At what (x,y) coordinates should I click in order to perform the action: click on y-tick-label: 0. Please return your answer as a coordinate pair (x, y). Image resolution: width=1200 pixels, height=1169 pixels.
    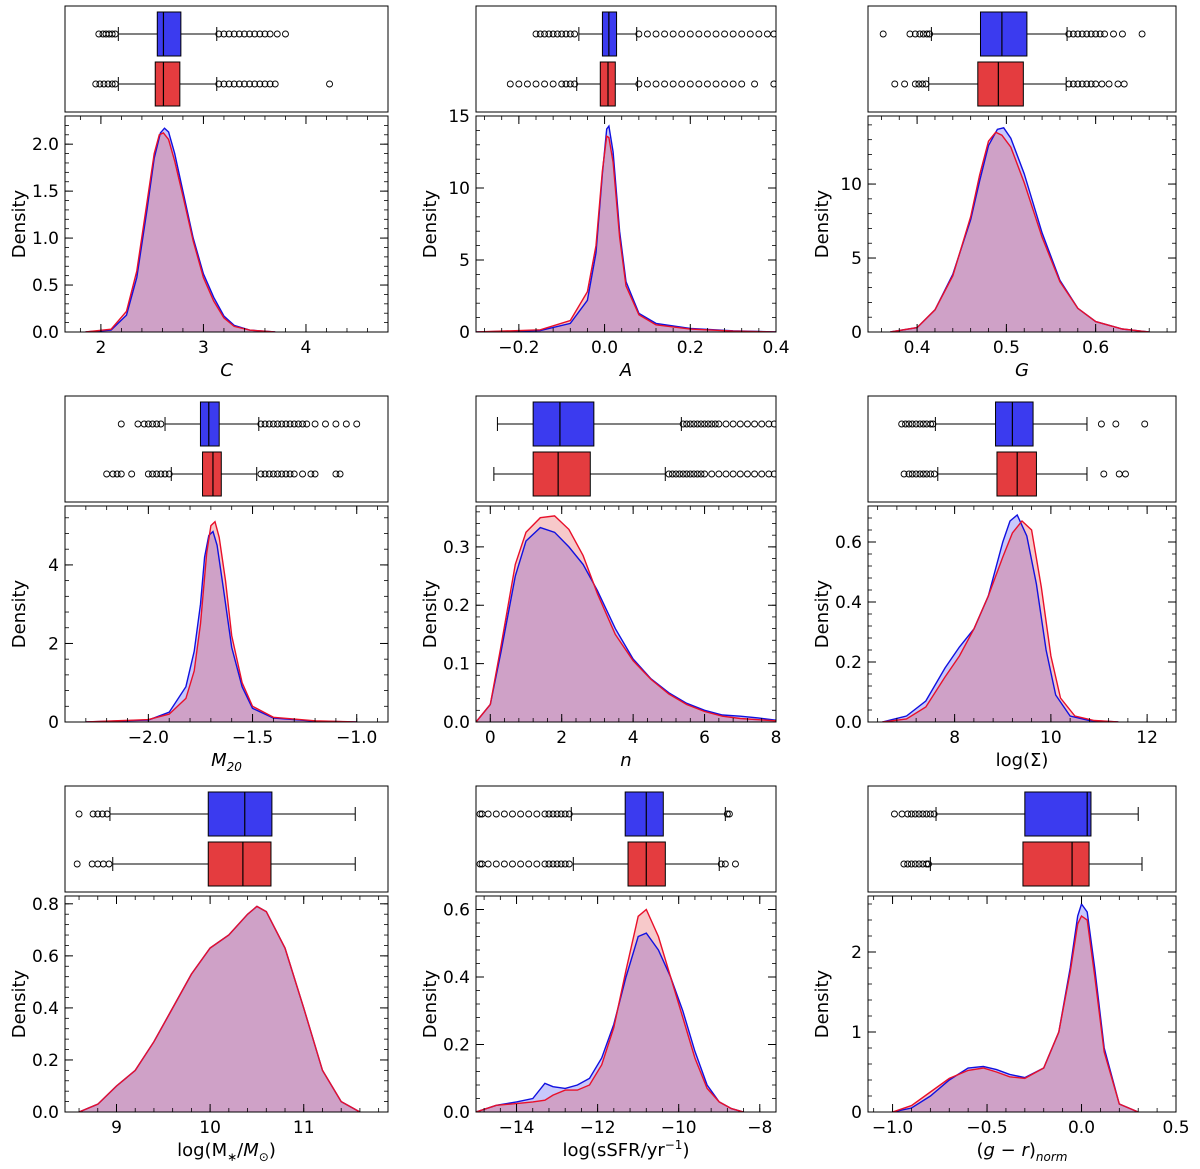
    Looking at the image, I should click on (856, 333).